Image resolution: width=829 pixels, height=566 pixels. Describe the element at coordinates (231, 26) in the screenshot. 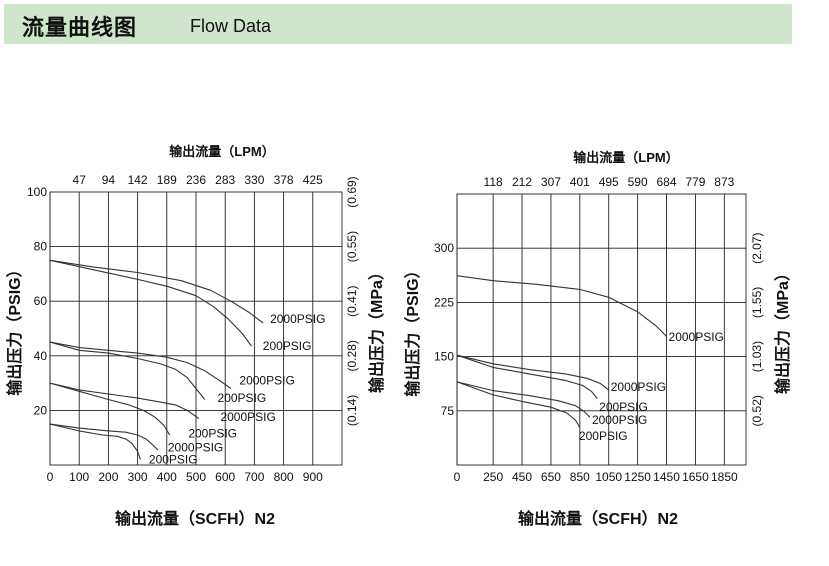

I see `section-title-english: Flow Data` at that location.